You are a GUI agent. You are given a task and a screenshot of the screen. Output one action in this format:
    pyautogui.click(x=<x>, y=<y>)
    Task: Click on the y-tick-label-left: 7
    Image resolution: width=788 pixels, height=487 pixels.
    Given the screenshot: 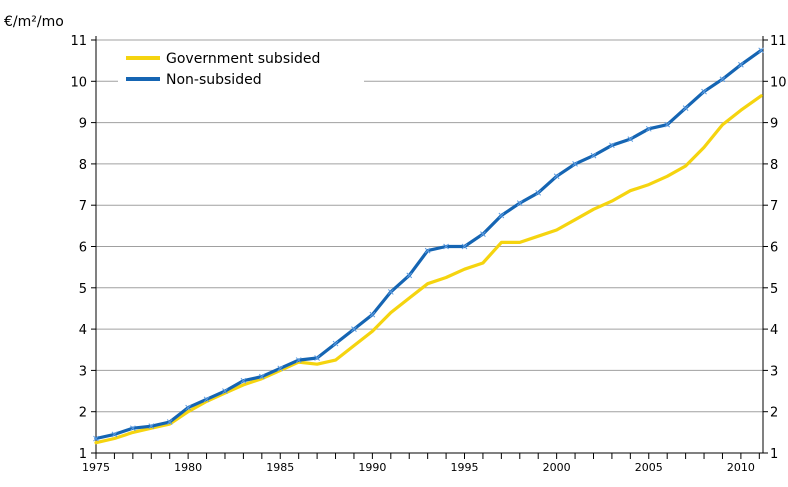 What is the action you would take?
    pyautogui.click(x=83, y=206)
    